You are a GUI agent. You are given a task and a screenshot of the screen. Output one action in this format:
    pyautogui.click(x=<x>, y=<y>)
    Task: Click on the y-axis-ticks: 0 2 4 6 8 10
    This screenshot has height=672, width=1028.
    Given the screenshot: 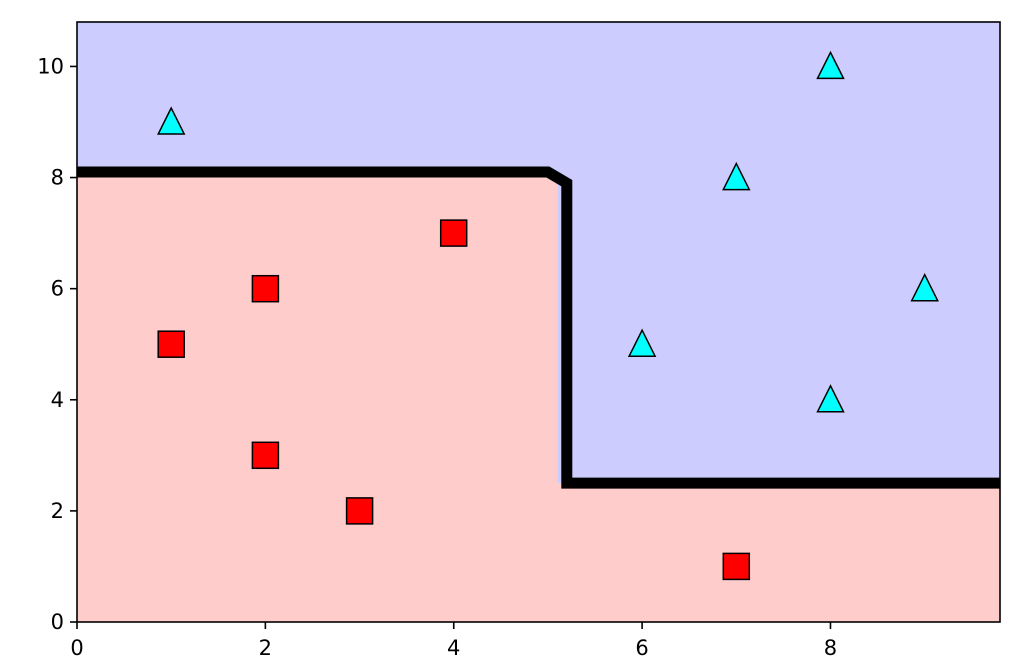 What is the action you would take?
    pyautogui.click(x=57, y=344)
    